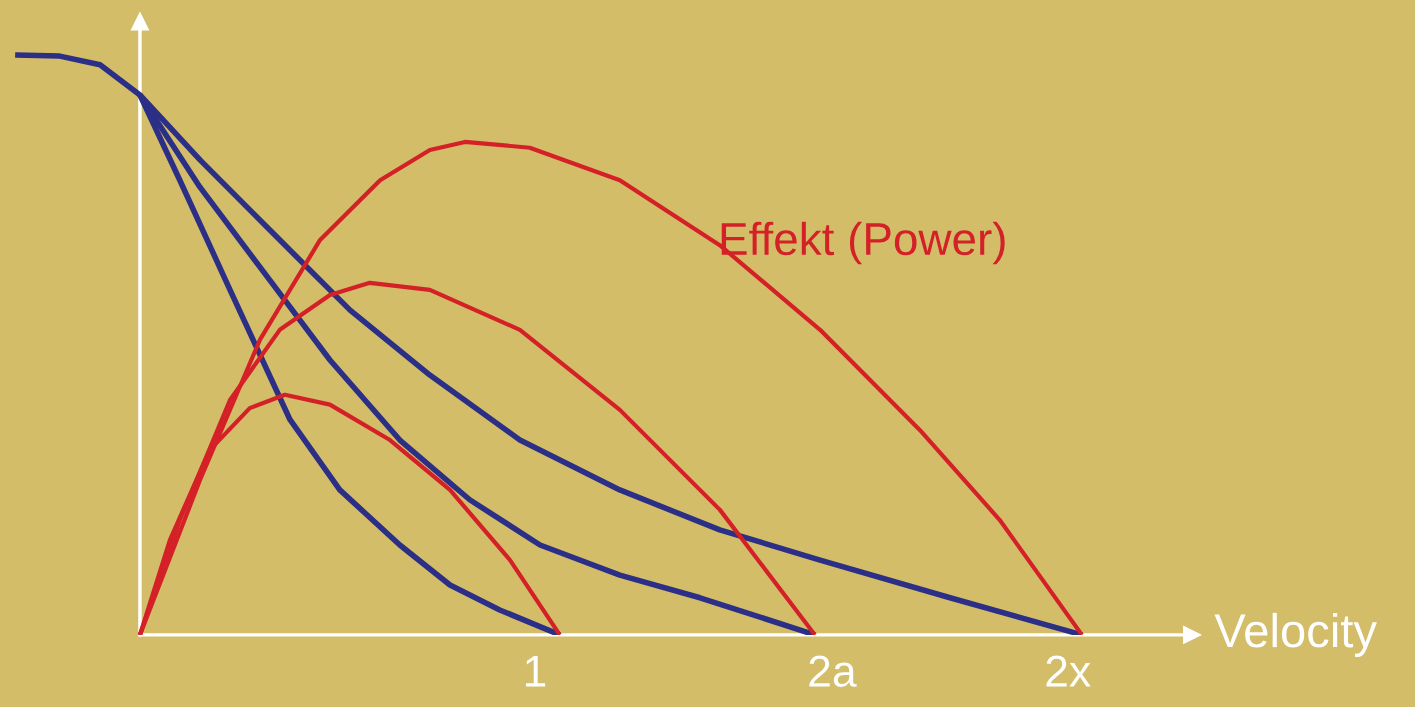 This screenshot has width=1415, height=707. I want to click on x-tick-label: 2x, so click(1068, 671).